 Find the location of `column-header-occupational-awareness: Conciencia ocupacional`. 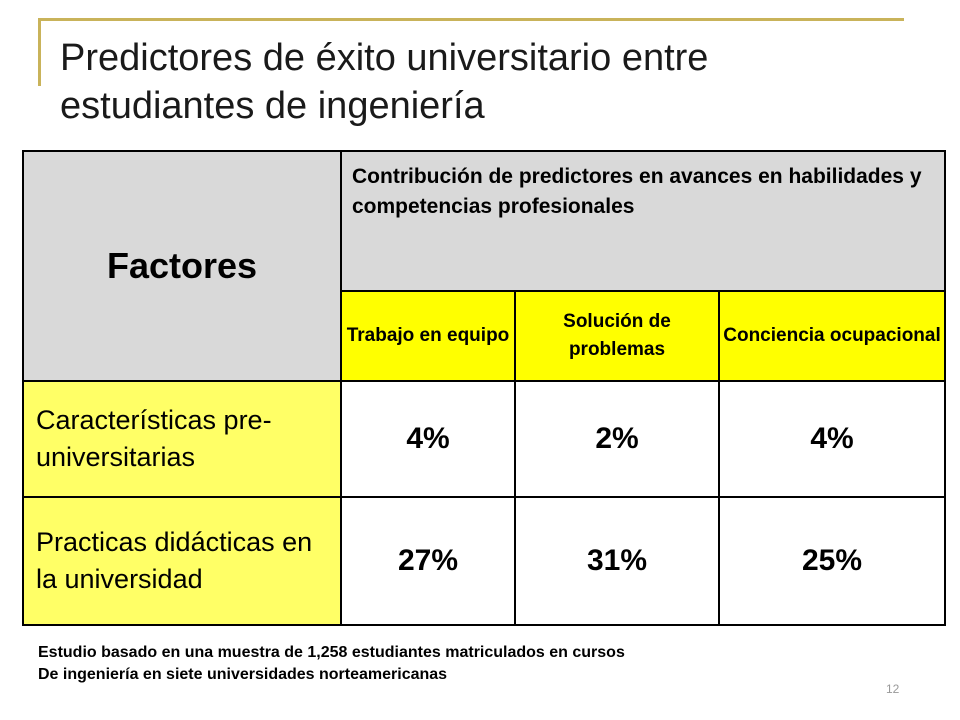

column-header-occupational-awareness: Conciencia ocupacional is located at coordinates (832, 336).